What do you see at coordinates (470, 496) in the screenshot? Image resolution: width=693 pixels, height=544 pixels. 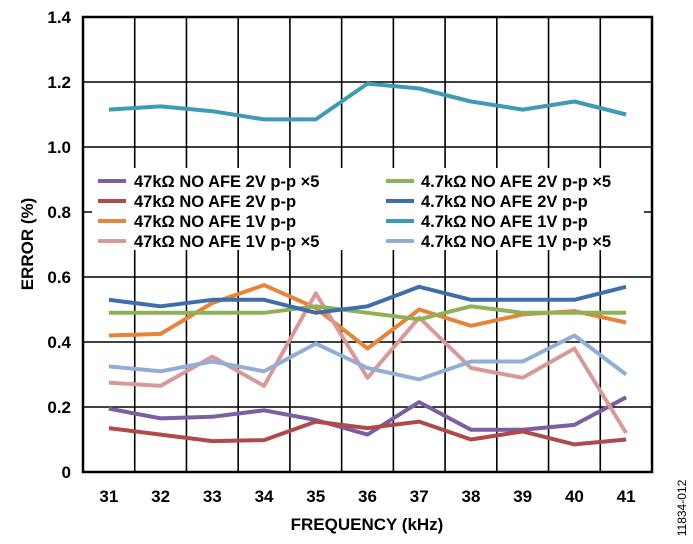 I see `x-tick-label: 38` at bounding box center [470, 496].